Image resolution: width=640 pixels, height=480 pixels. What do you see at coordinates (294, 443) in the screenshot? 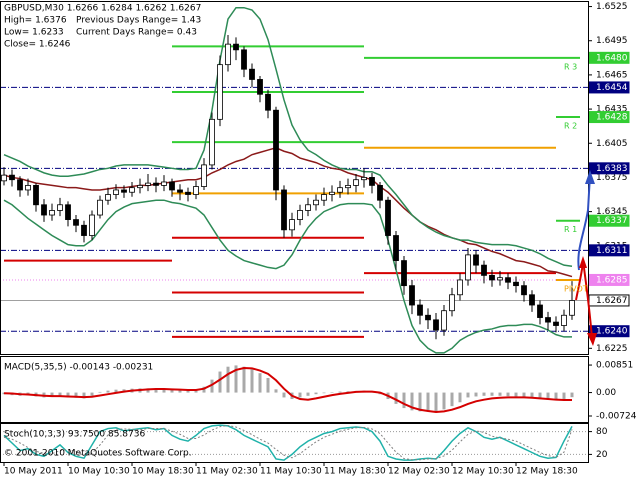
I see `stoch-frame` at bounding box center [294, 443].